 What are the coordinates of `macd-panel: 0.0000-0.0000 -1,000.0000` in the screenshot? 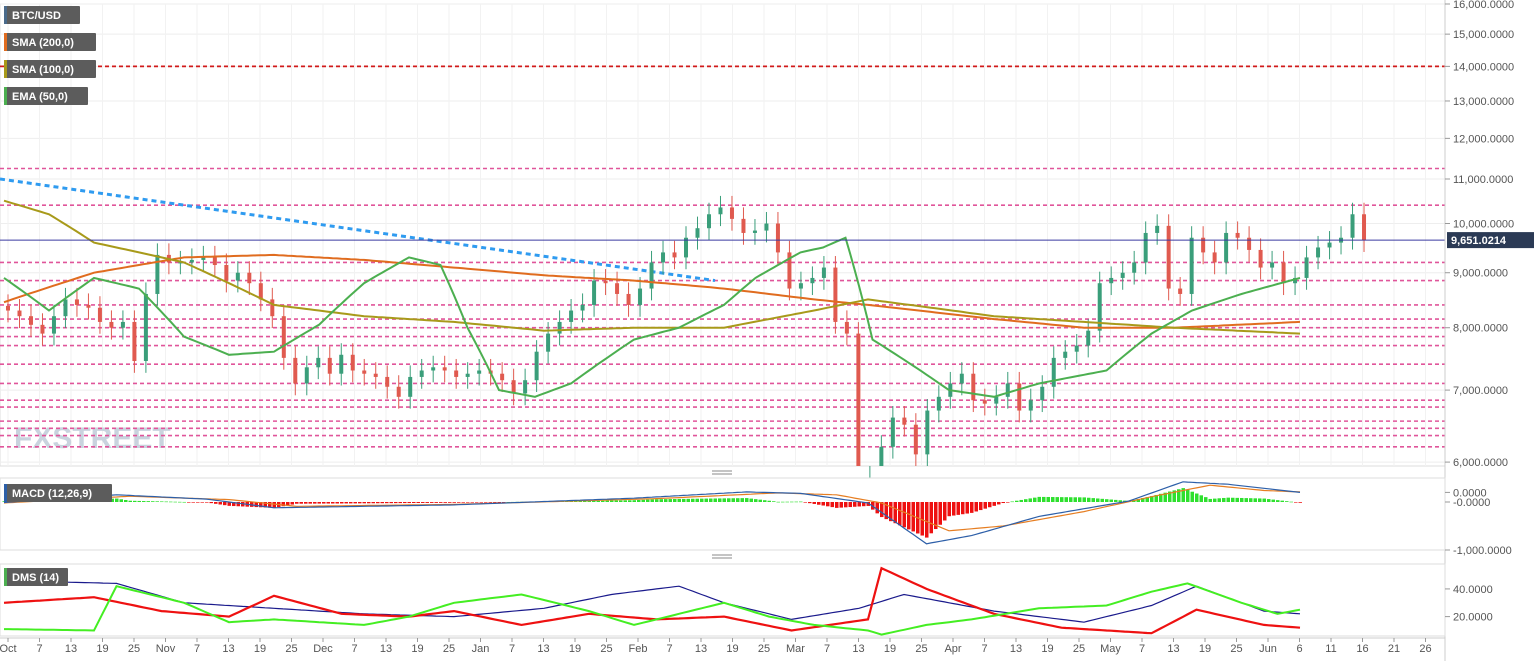 It's located at (756, 513).